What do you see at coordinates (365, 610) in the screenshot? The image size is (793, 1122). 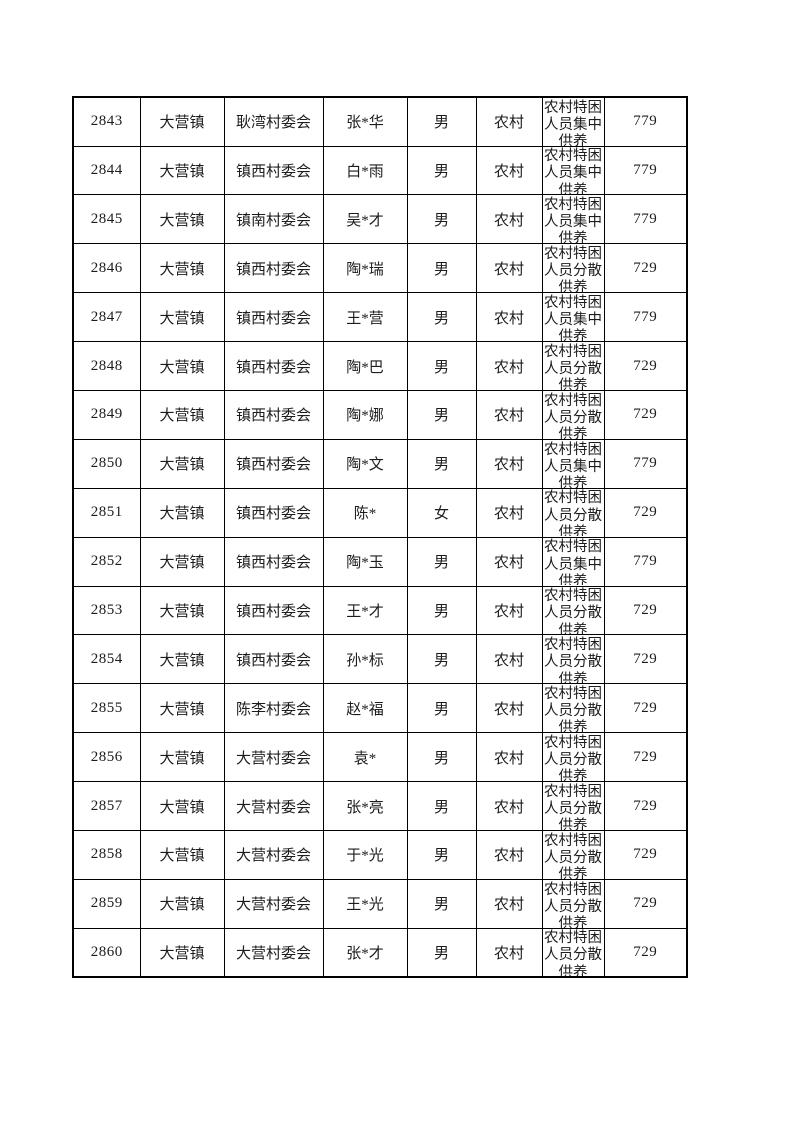 I see `cell-person-name: 王*才` at bounding box center [365, 610].